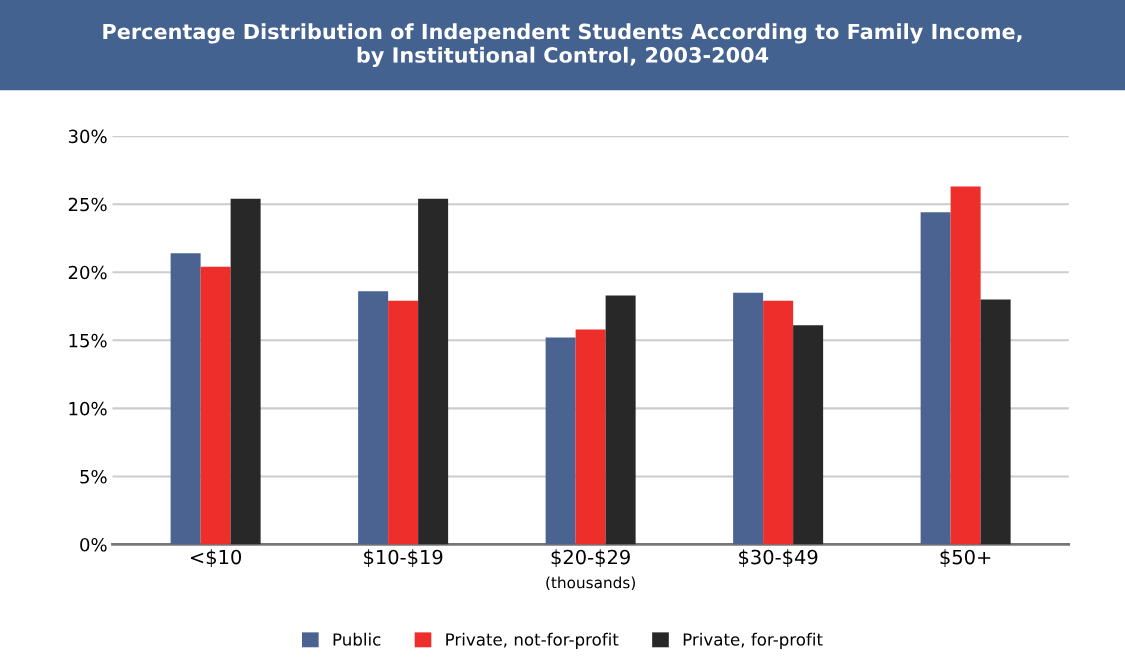  What do you see at coordinates (562, 45) in the screenshot?
I see `chart-title: Percentage Distribution of Independent Students According to Family Income, by Institutional Control, 2003-2004` at bounding box center [562, 45].